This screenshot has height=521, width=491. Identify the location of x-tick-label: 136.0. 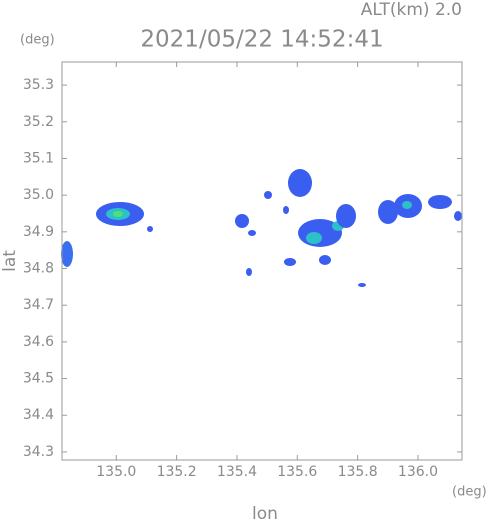
(418, 472).